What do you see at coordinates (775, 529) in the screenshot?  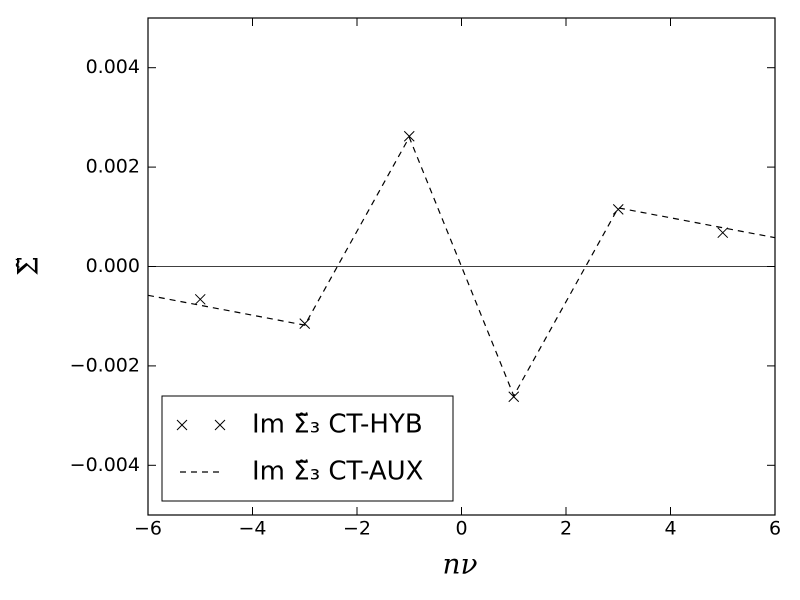 I see `x-tick-label: 6` at bounding box center [775, 529].